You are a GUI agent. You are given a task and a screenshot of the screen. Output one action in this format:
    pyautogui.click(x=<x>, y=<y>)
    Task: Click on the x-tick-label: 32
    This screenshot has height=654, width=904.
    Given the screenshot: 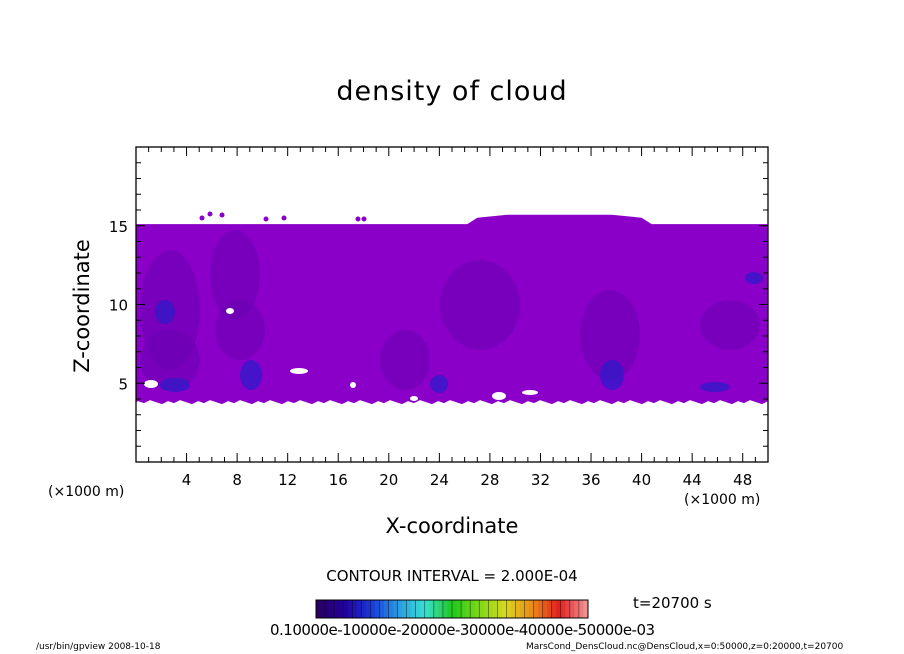 What is the action you would take?
    pyautogui.click(x=540, y=480)
    